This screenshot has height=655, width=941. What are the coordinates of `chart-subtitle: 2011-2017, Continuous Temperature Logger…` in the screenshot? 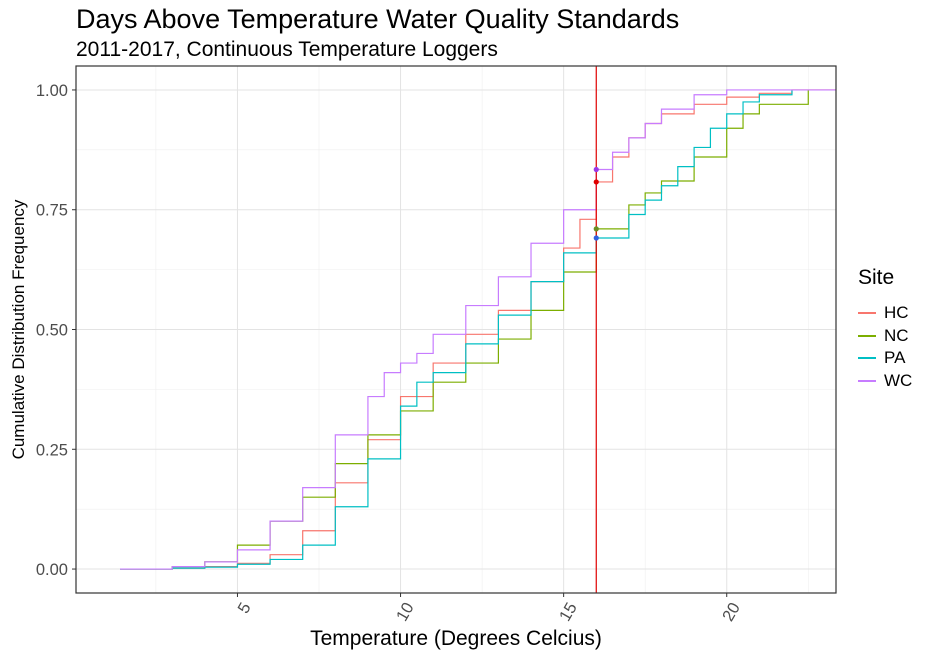 It's located at (287, 49).